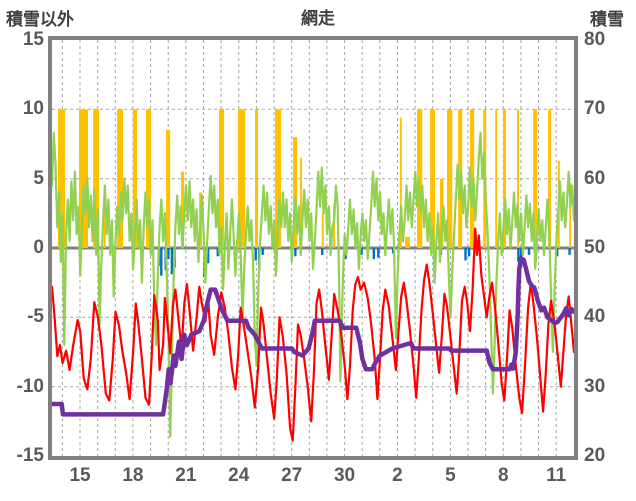 Image resolution: width=636 pixels, height=501 pixels. What do you see at coordinates (40, 19) in the screenshot?
I see `left-axis-title: 積雪以外` at bounding box center [40, 19].